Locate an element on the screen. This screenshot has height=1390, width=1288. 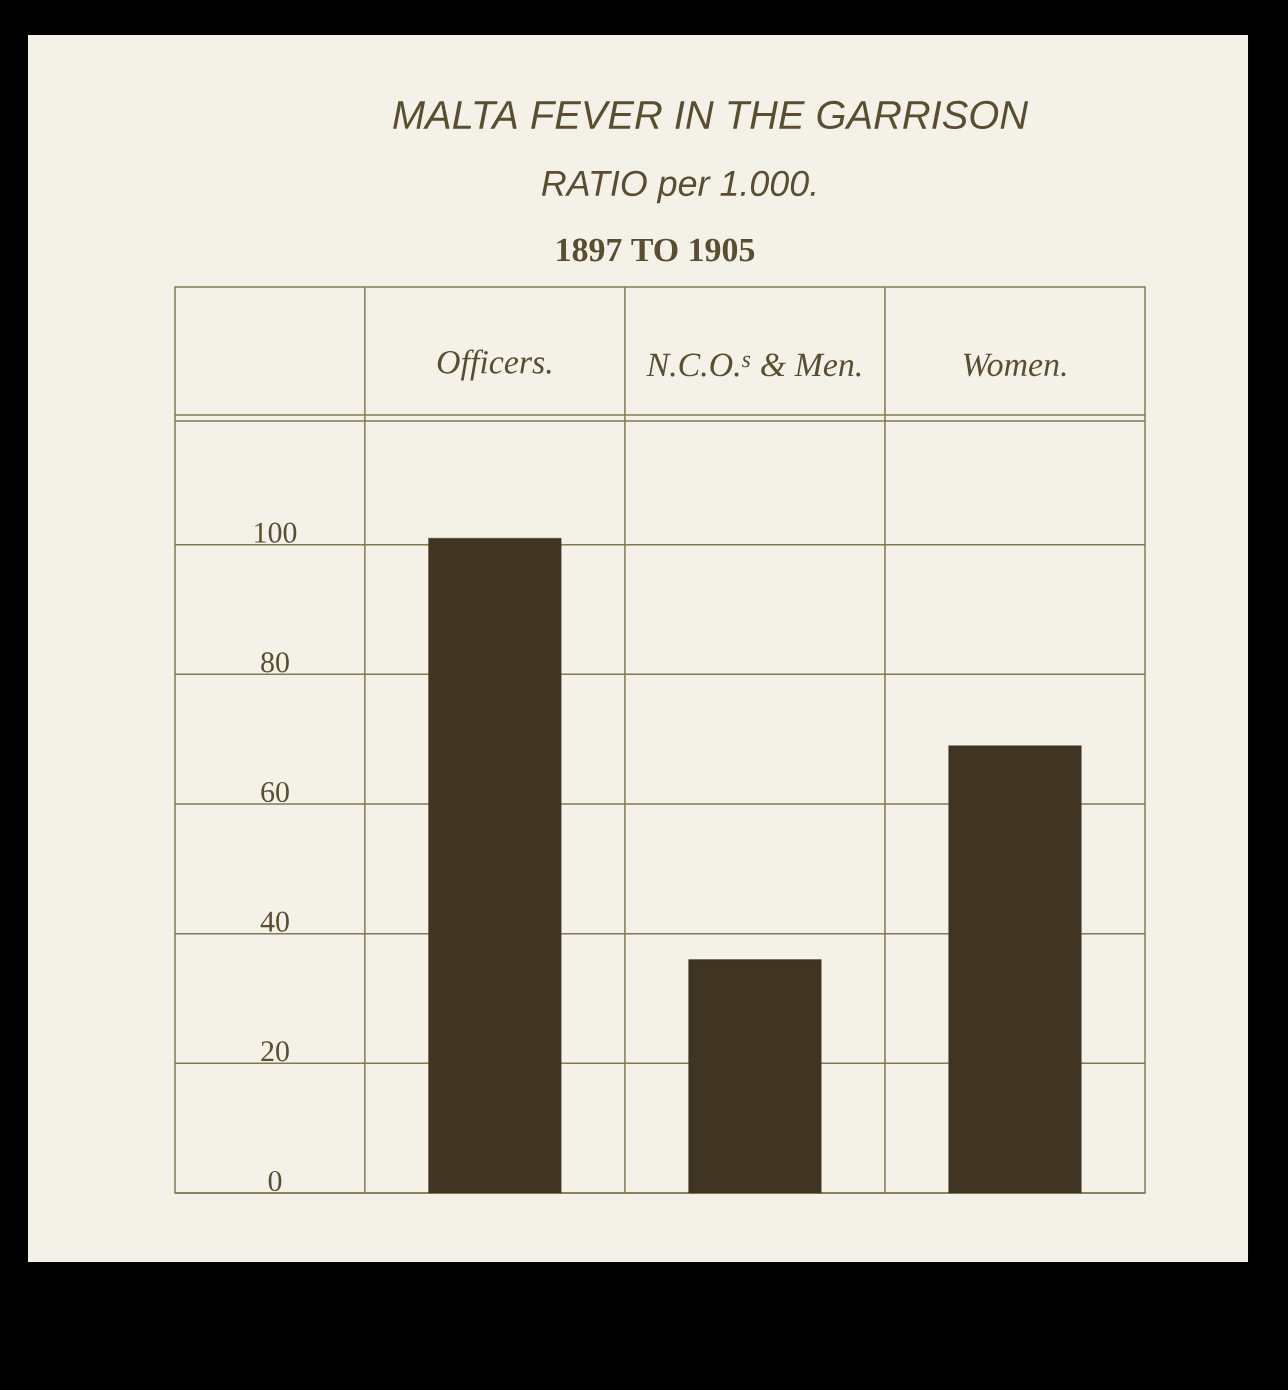
y-tick-label: 40 is located at coordinates (274, 921).